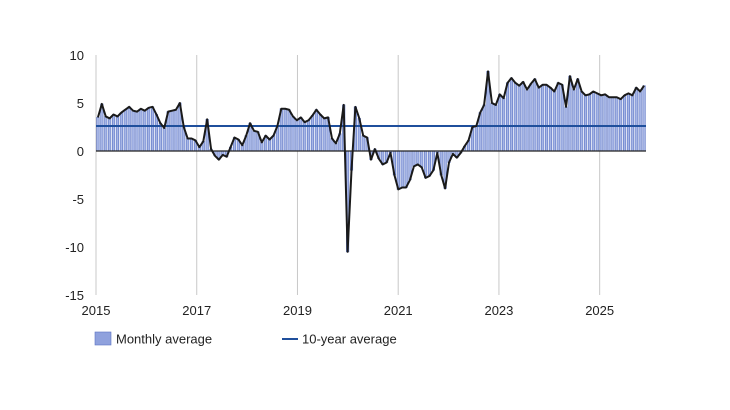  Describe the element at coordinates (245, 339) in the screenshot. I see `legend: Monthly average 10-year average` at that location.